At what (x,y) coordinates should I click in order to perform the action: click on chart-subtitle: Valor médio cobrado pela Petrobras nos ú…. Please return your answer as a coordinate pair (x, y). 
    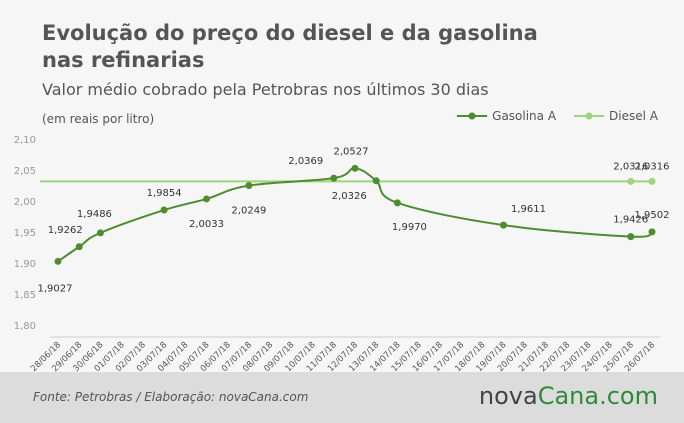
    Looking at the image, I should click on (265, 89).